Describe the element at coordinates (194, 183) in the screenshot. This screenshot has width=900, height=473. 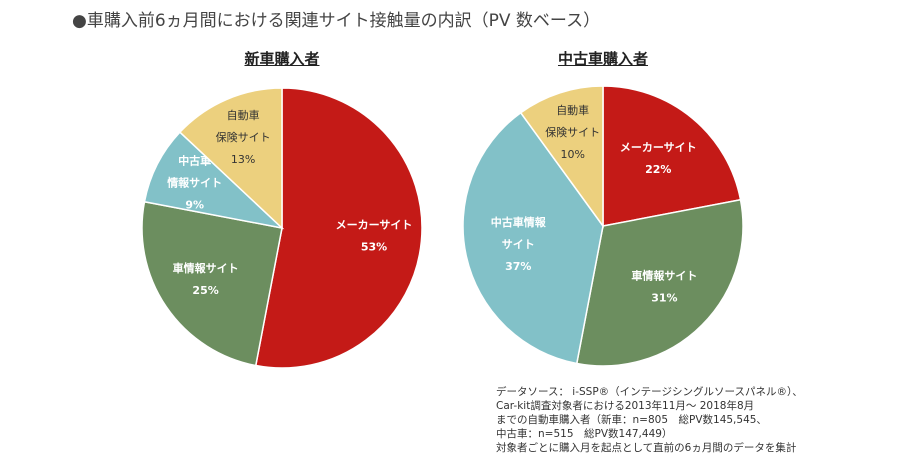
I see `slice-label-used-info: 情報サイト` at that location.